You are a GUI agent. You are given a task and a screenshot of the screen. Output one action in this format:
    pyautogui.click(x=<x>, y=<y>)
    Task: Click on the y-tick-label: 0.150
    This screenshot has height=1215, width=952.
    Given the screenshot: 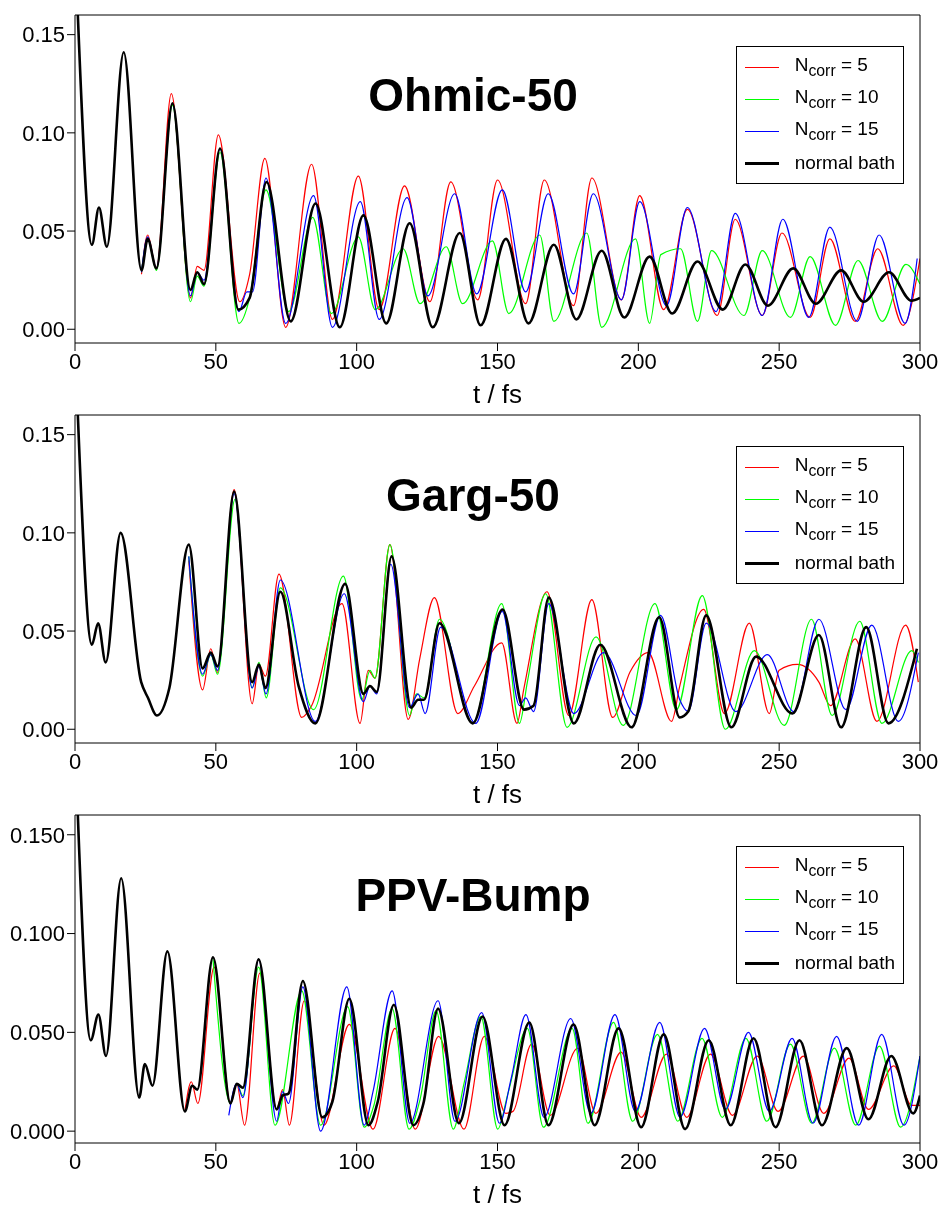 What is the action you would take?
    pyautogui.click(x=37, y=835)
    